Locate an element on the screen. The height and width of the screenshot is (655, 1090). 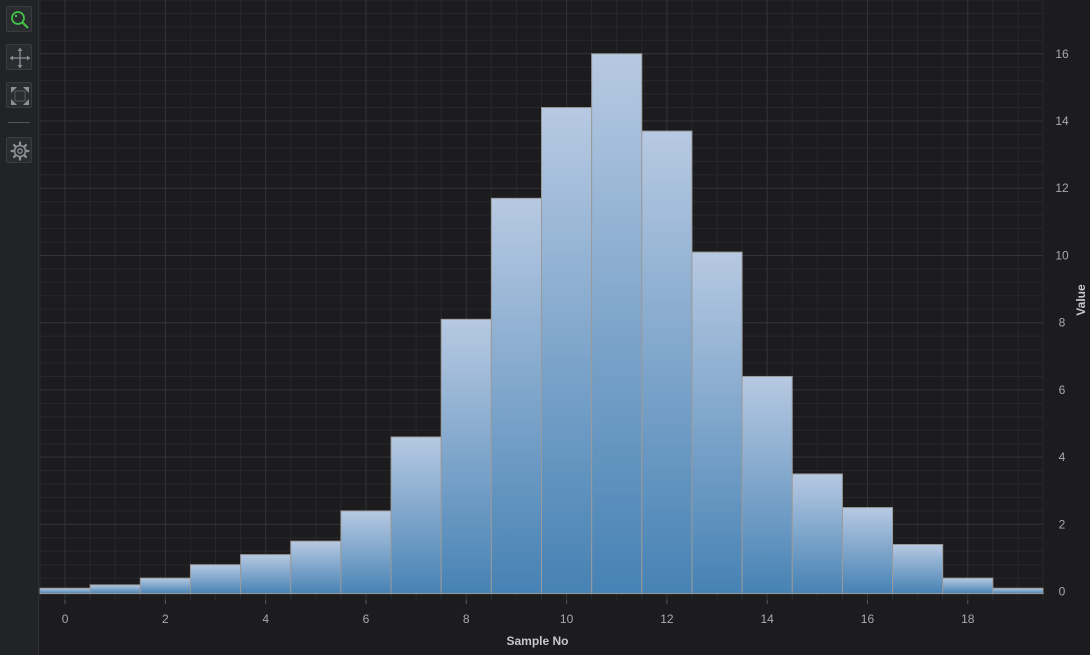
x-tick-label: 18 is located at coordinates (968, 619).